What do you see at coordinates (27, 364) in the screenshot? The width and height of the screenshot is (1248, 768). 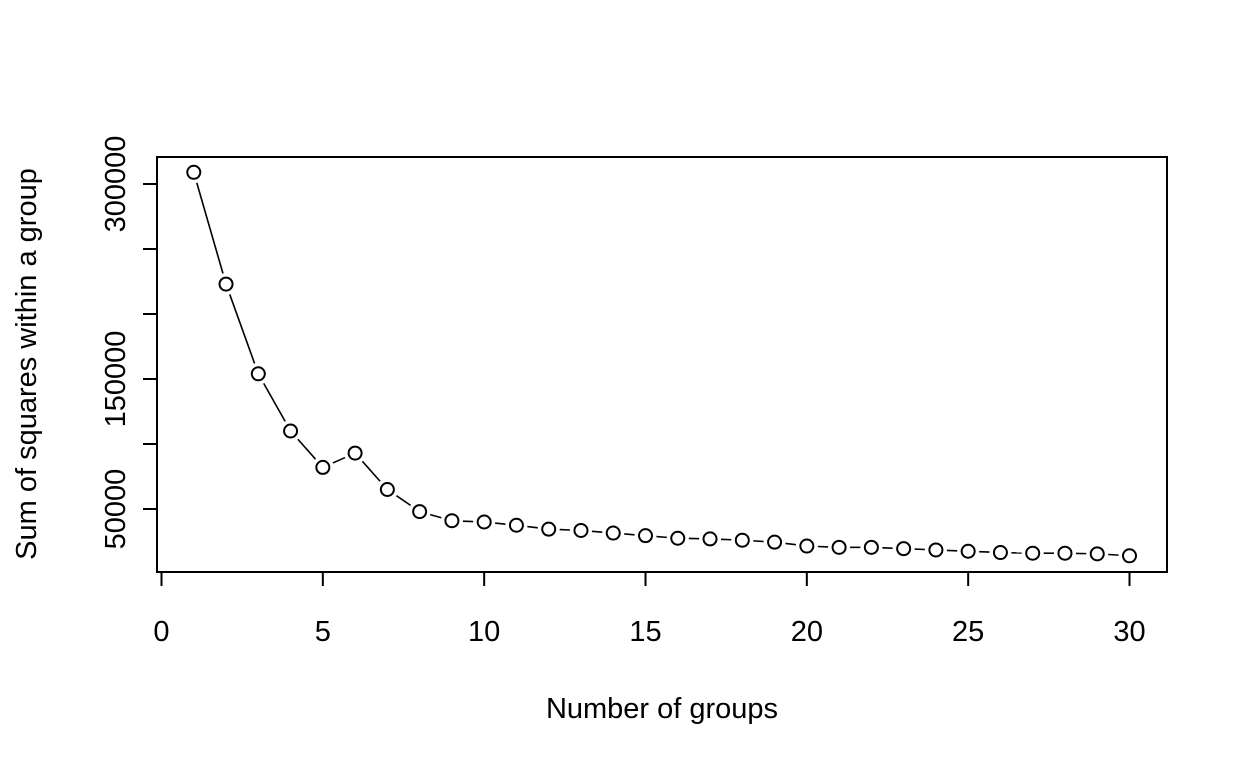 I see `y-axis-title: Sum of squares within a group` at bounding box center [27, 364].